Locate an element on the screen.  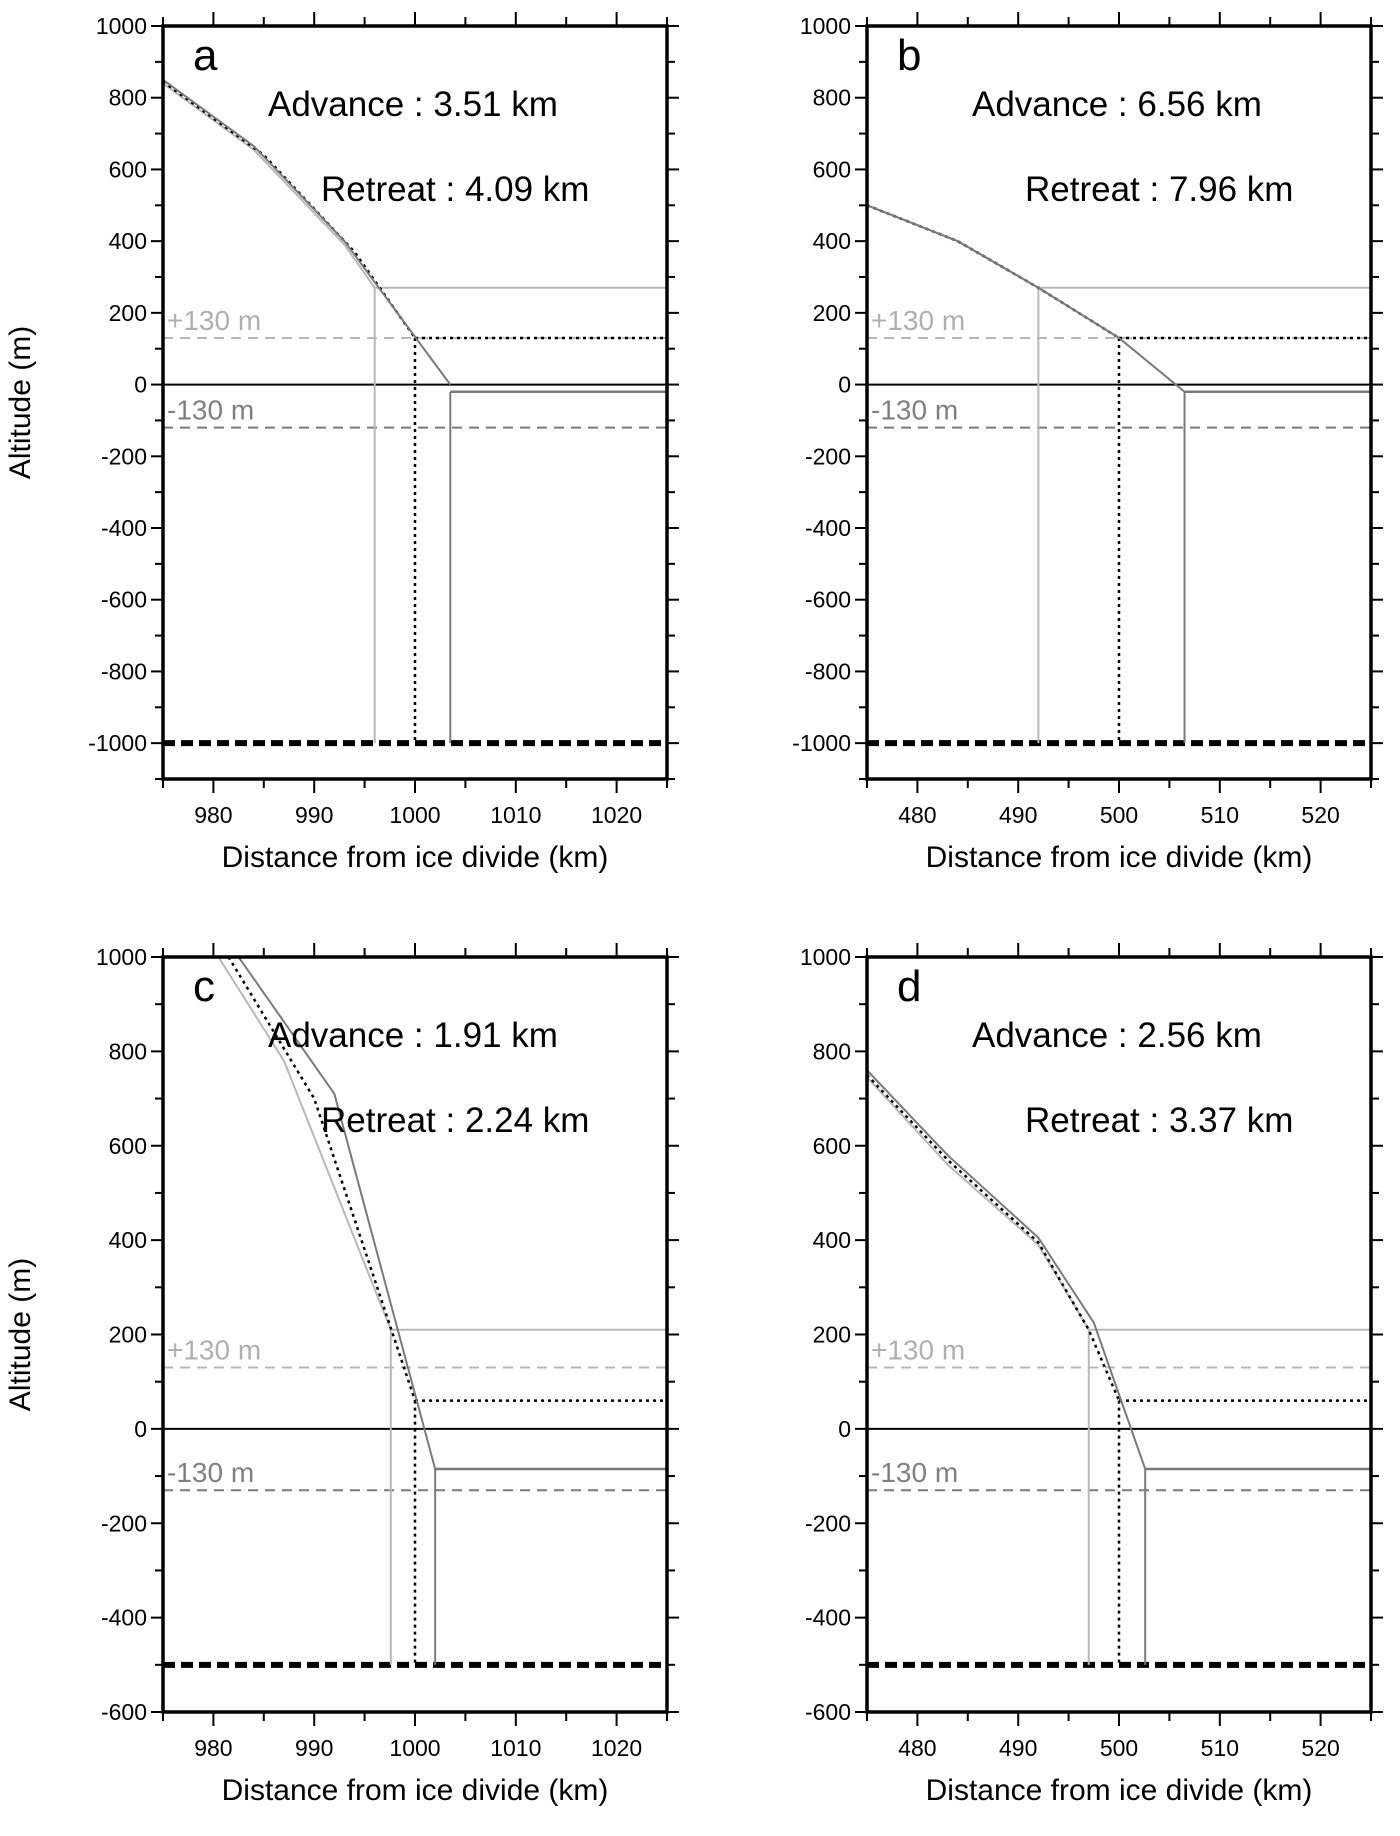
advance-annotation: Advance : 3.51 km is located at coordinates (413, 104).